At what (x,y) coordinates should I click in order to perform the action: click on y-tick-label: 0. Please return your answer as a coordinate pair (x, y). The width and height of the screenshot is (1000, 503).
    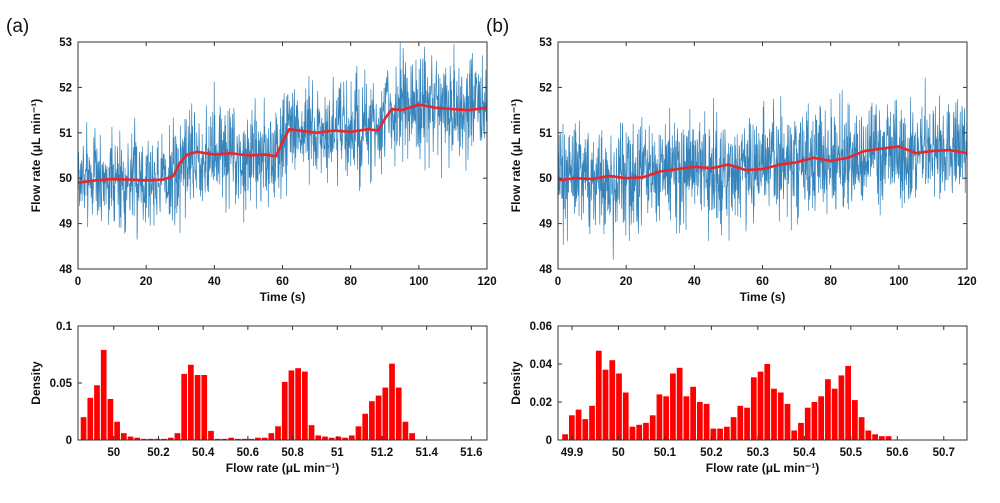
    Looking at the image, I should click on (69, 441).